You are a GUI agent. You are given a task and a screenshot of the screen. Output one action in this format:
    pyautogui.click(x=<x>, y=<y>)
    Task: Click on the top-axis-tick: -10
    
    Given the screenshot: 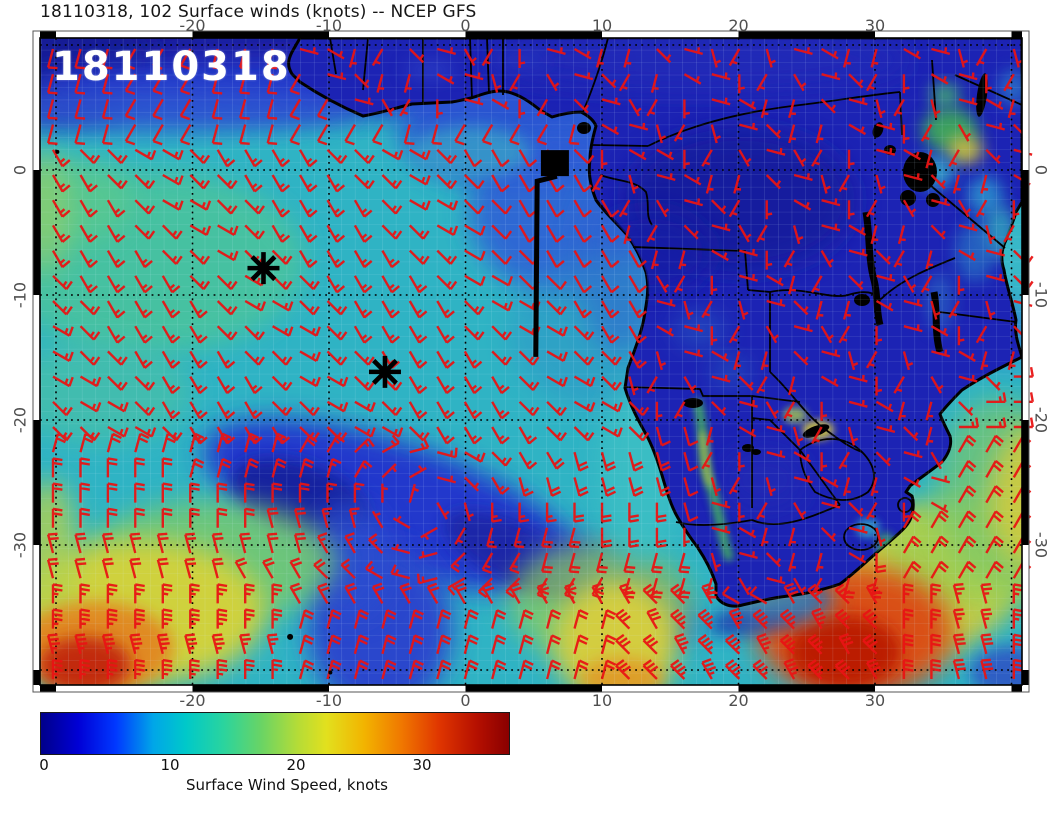 What is the action you would take?
    pyautogui.click(x=329, y=25)
    